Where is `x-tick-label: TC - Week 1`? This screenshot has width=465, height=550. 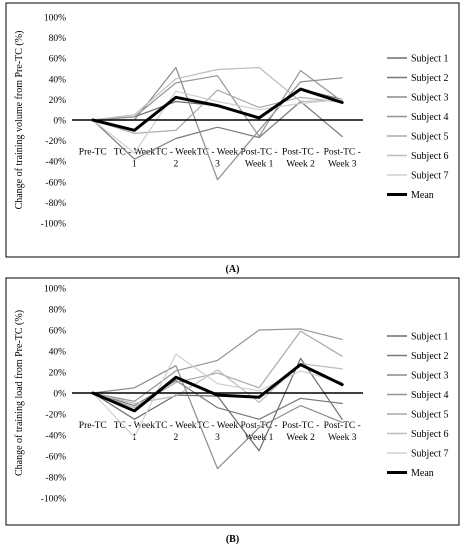
x-tick-label: TC - Week 1 is located at coordinates (135, 432).